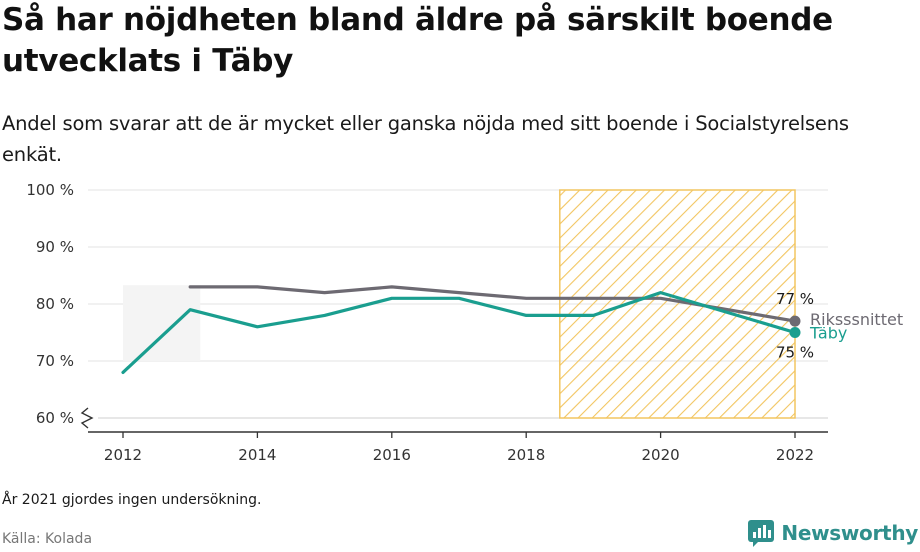 The image size is (920, 552). I want to click on series-name-rikssnittet: Riksssnittet, so click(856, 319).